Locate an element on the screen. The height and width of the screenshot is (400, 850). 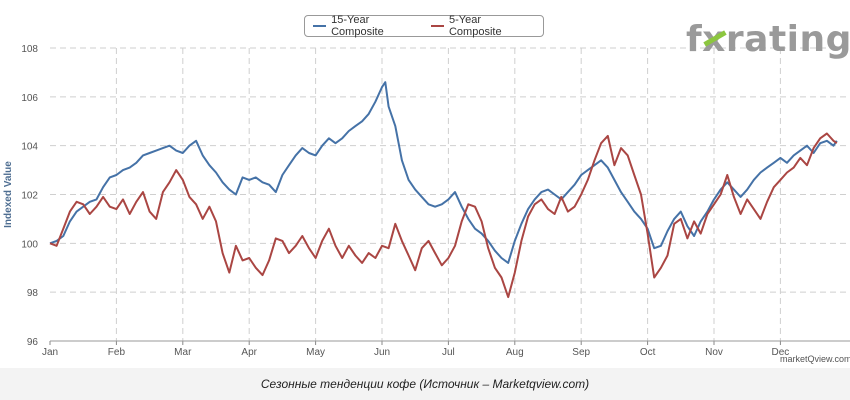
legend-label-15-year: 15-Year Composite is located at coordinates (357, 26).